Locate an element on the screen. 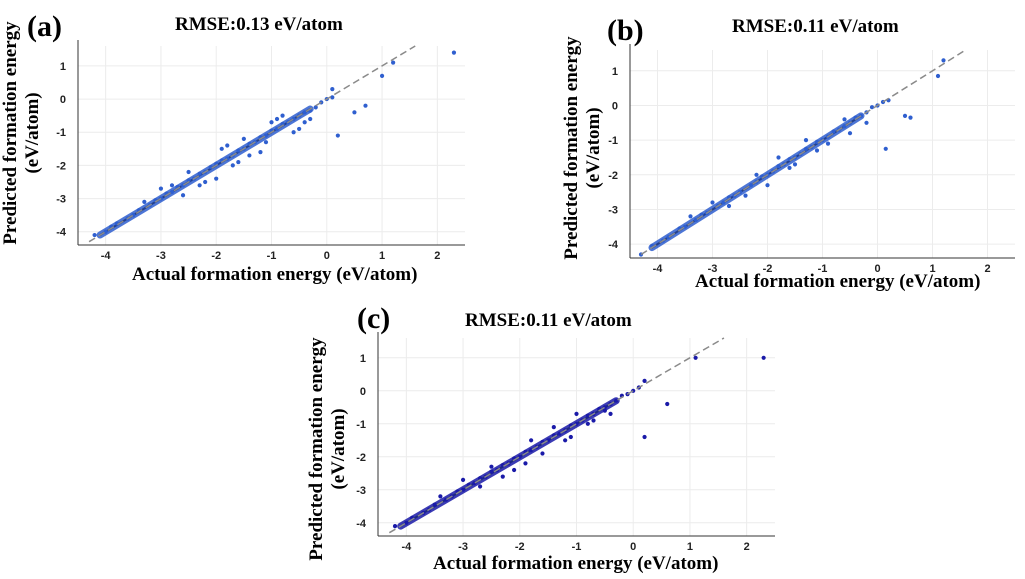 The image size is (1025, 579). y-tick-label: -3 is located at coordinates (361, 491).